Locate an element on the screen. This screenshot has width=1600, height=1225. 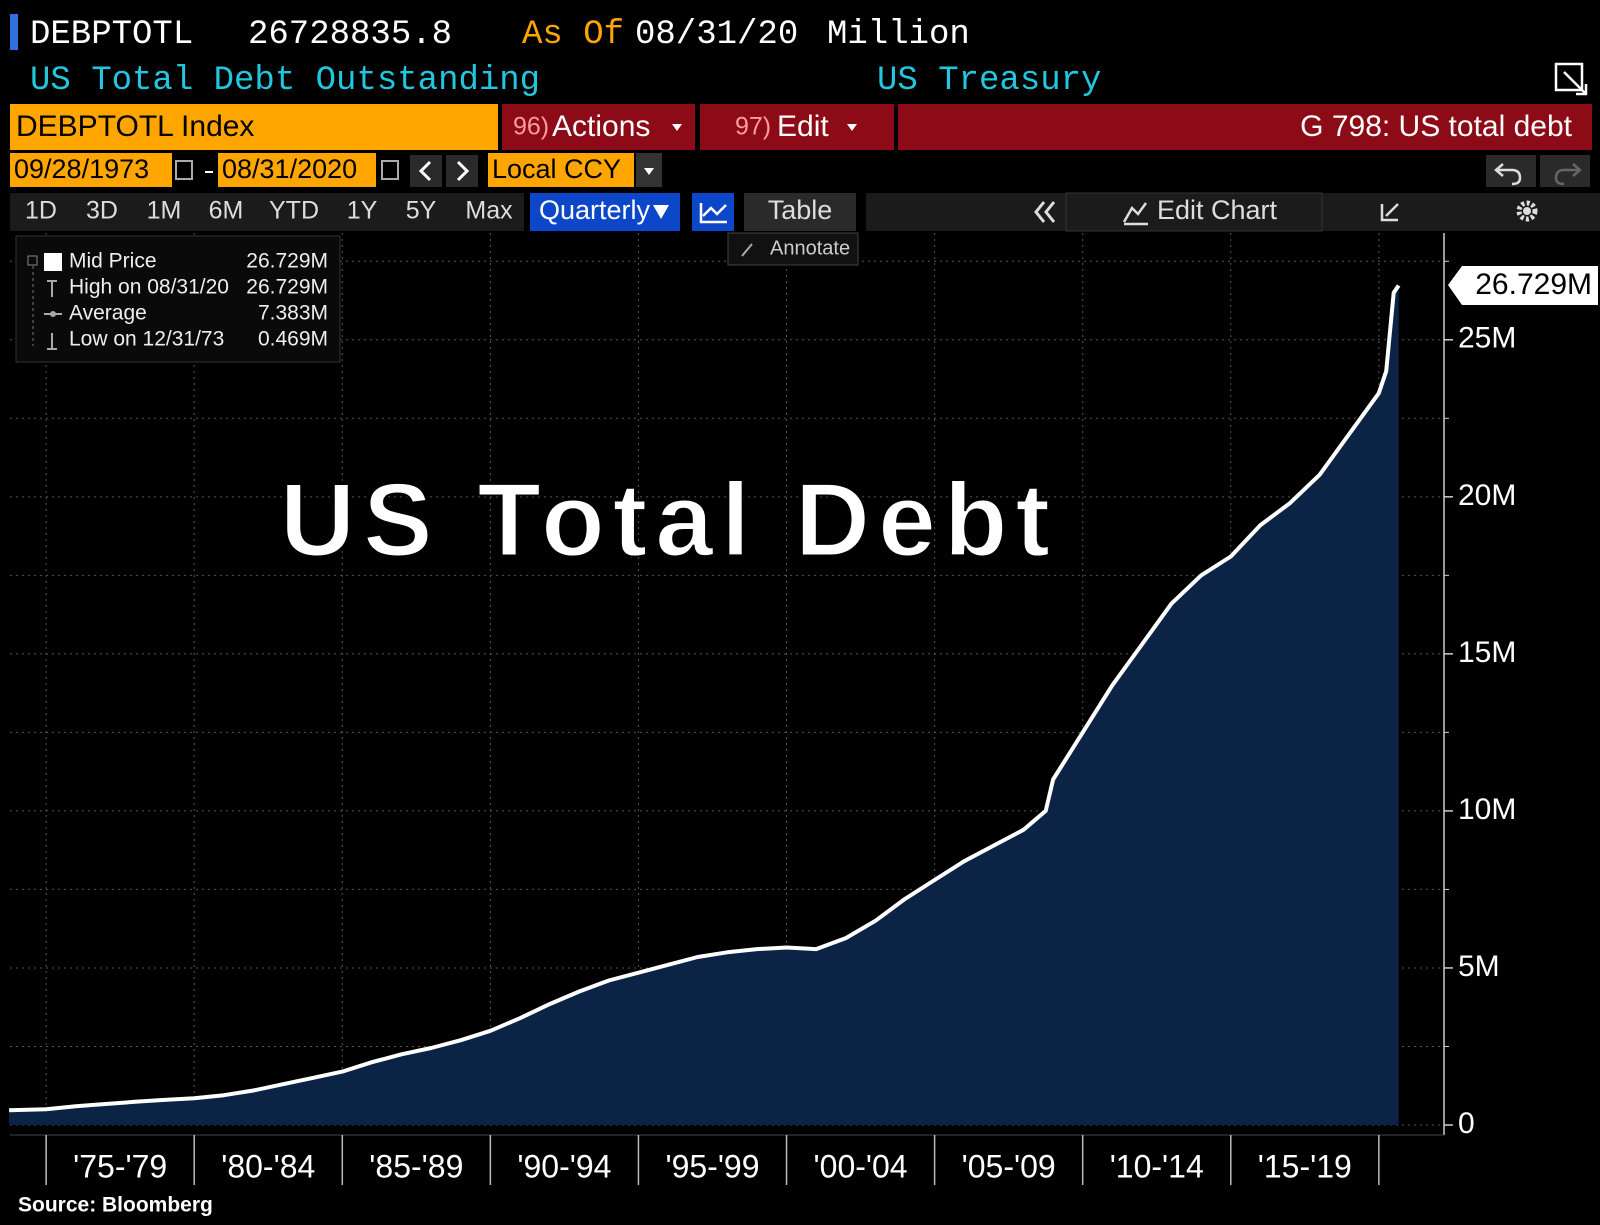
period-button: Max is located at coordinates (489, 211).